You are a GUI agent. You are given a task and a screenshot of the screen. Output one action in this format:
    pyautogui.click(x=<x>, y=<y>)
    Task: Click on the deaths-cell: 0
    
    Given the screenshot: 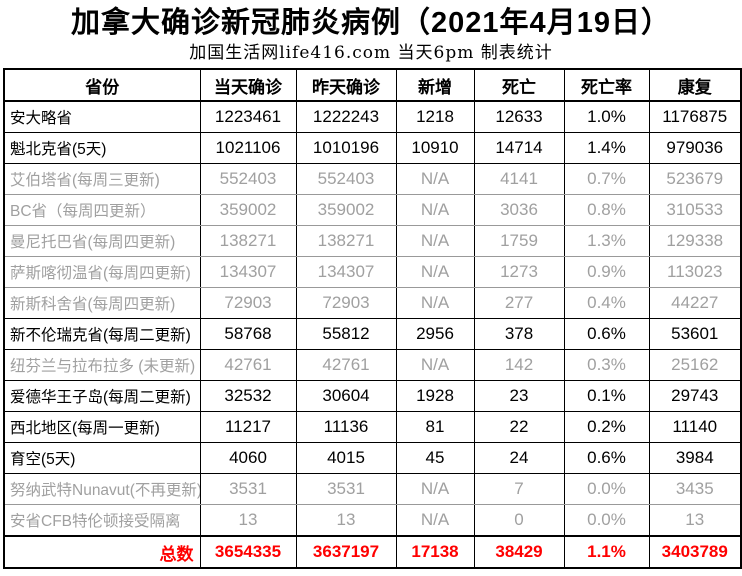 What is the action you would take?
    pyautogui.click(x=519, y=520)
    